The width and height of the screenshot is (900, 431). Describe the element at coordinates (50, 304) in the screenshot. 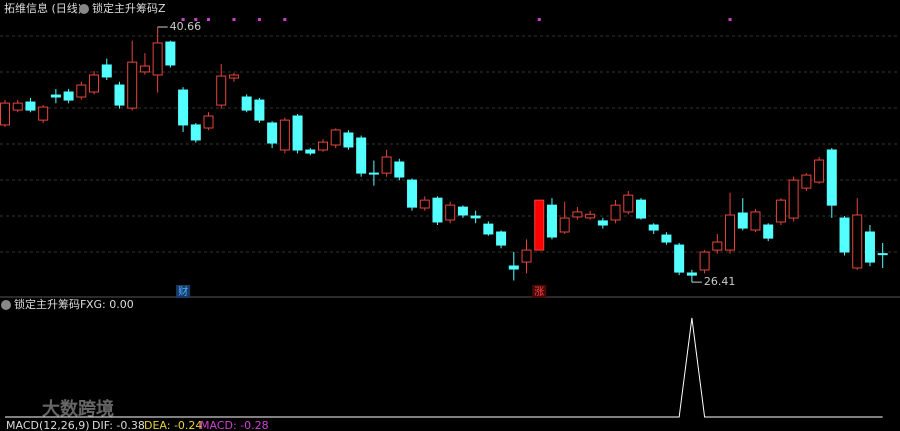

I see `lower-title: 锁定主升筹码F` at that location.